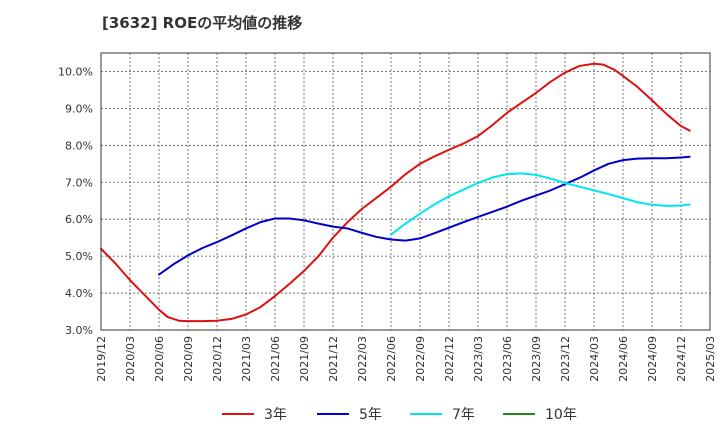 This screenshot has width=720, height=440. I want to click on x-tick-label: 2021/09, so click(304, 359).